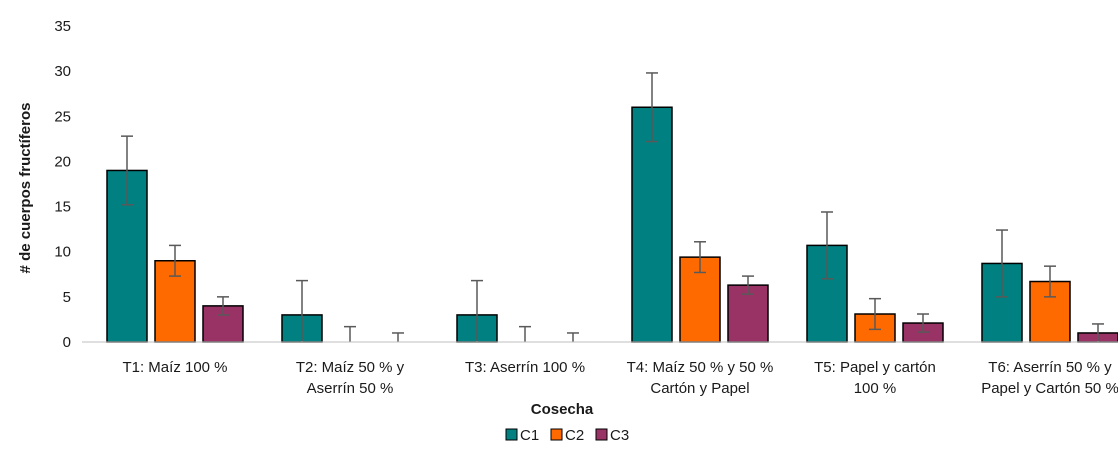 The width and height of the screenshot is (1118, 457). I want to click on x-category-label: T5: Papel y cartón 100 %, so click(875, 378).